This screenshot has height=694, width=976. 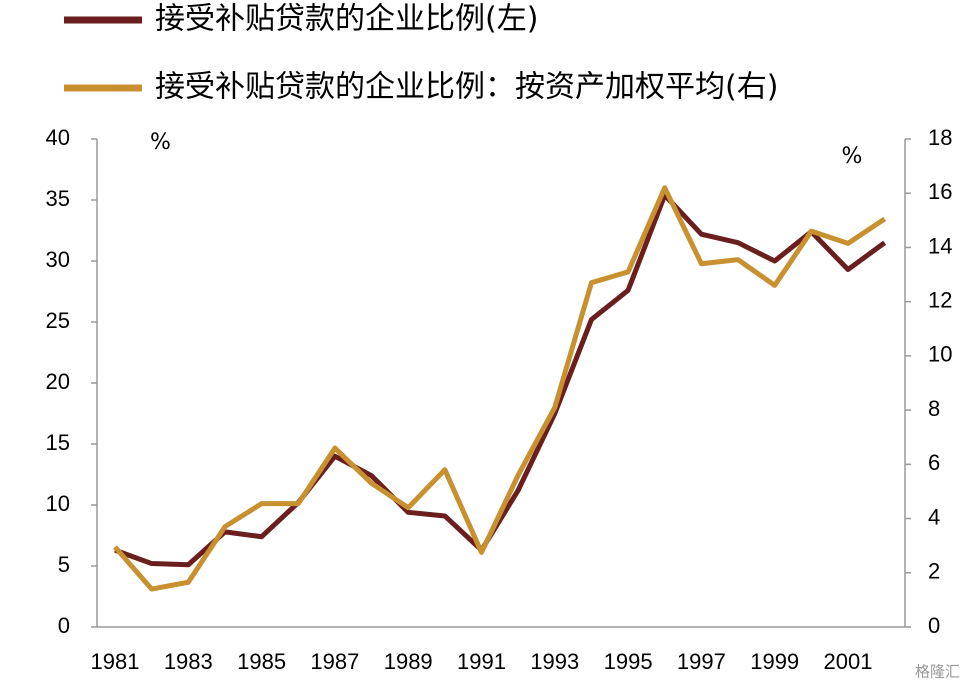 I want to click on x-tick-label: 1991, so click(x=481, y=661).